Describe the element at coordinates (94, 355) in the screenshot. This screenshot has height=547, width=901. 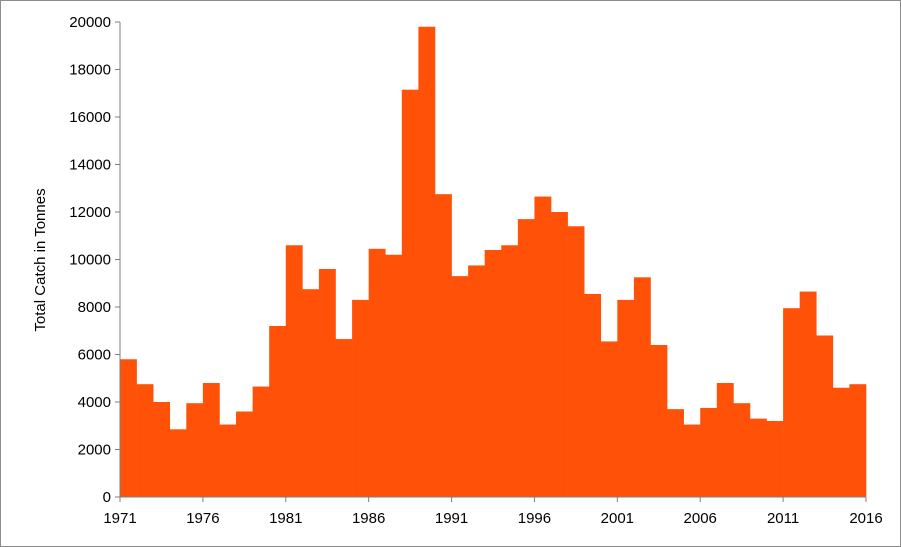
I see `y-tick-label: 6000` at that location.